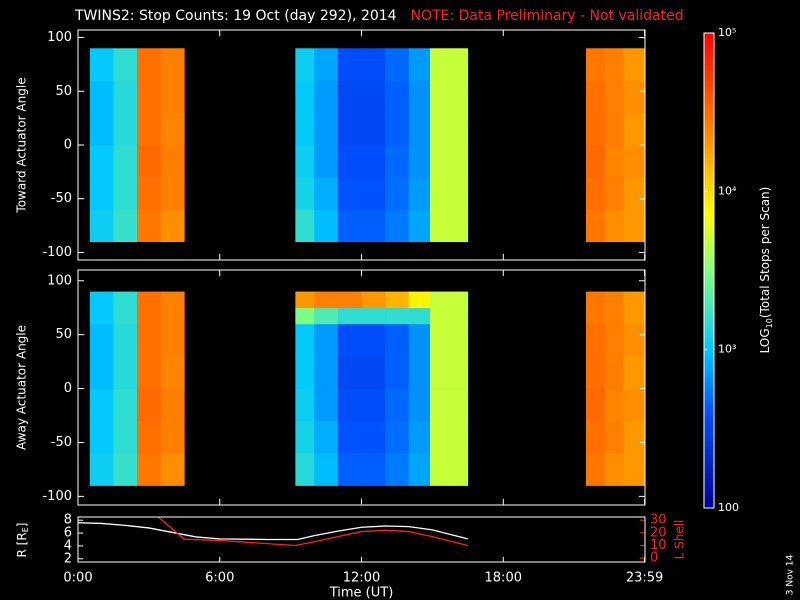  Describe the element at coordinates (727, 190) in the screenshot. I see `colorbar-tick-label: 10⁴` at that location.